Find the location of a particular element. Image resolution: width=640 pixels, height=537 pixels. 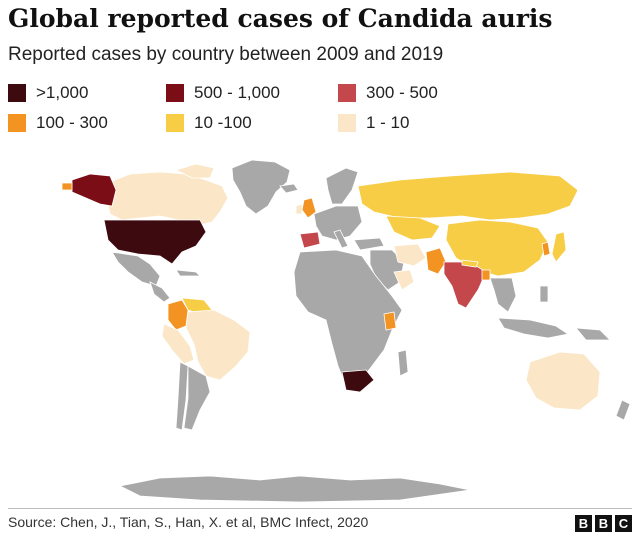

alaska is located at coordinates (94, 190).